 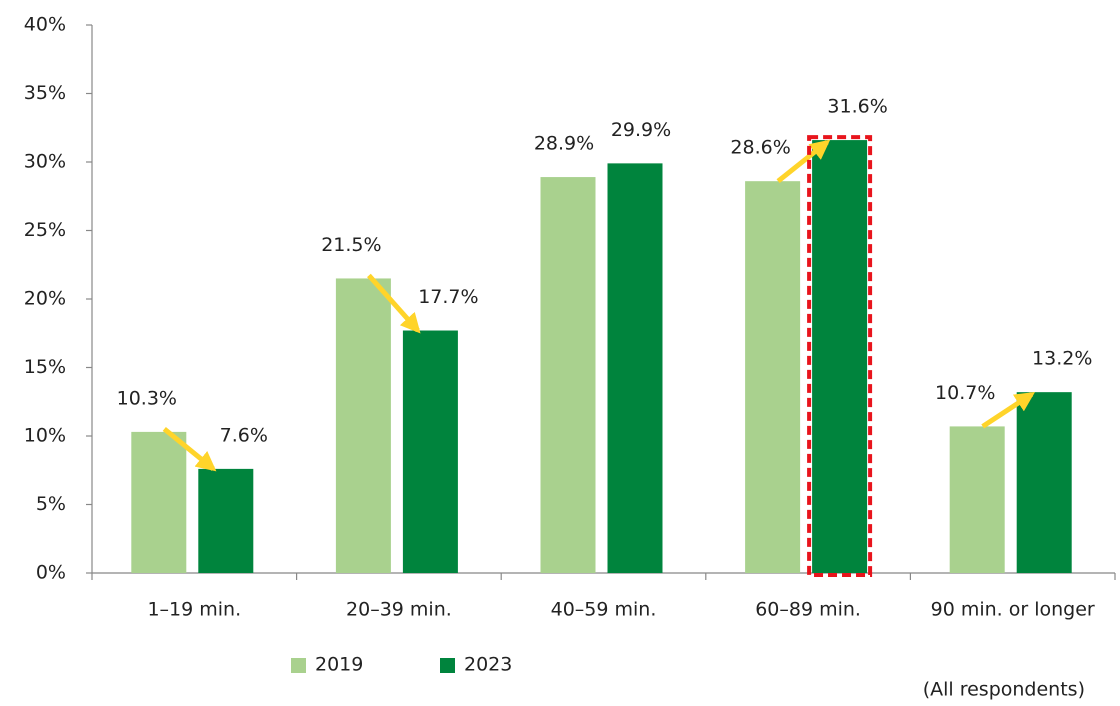 What do you see at coordinates (351, 245) in the screenshot?
I see `data-label: 21.5%` at bounding box center [351, 245].